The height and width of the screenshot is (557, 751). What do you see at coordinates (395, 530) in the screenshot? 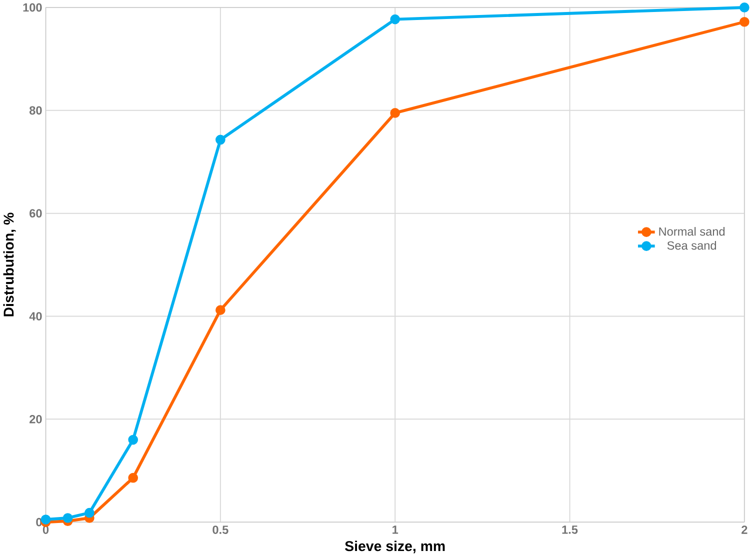
I see `x-tick-label: 1` at bounding box center [395, 530].